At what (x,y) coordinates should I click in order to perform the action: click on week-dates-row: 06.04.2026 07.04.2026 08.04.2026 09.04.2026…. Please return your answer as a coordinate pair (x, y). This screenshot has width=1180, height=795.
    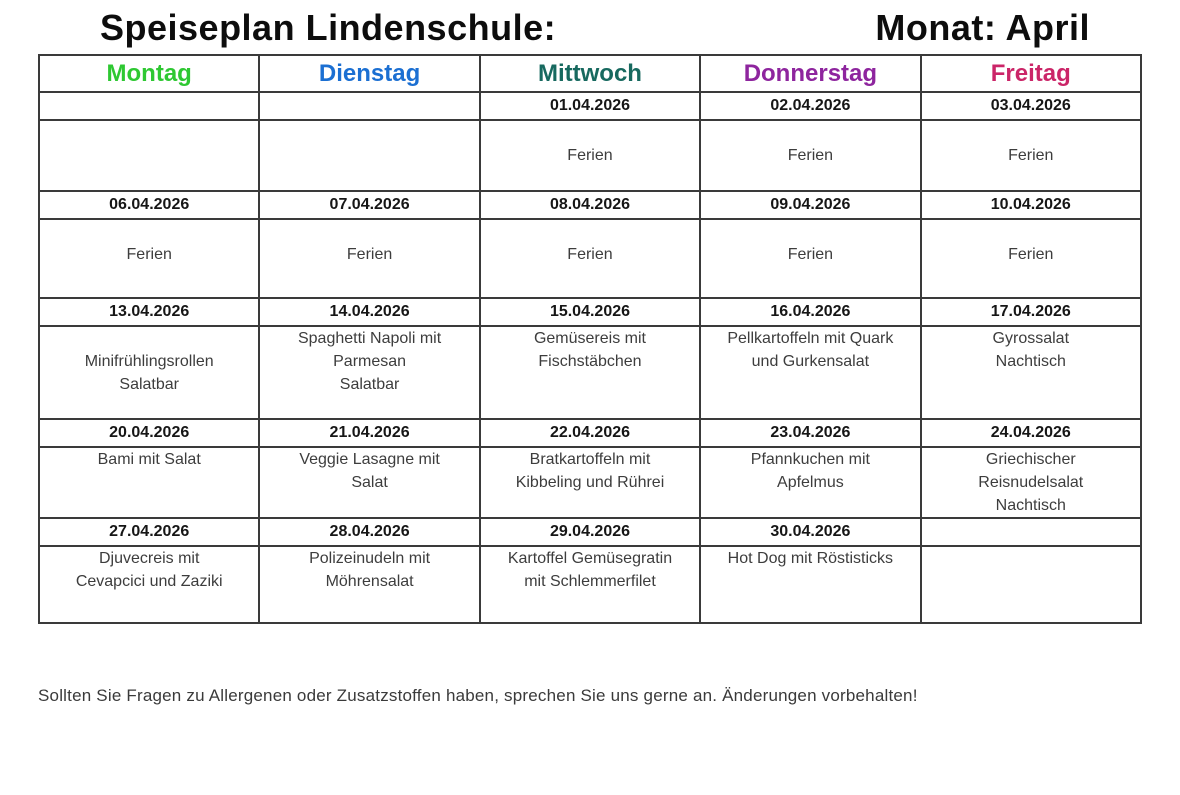
    Looking at the image, I should click on (590, 205).